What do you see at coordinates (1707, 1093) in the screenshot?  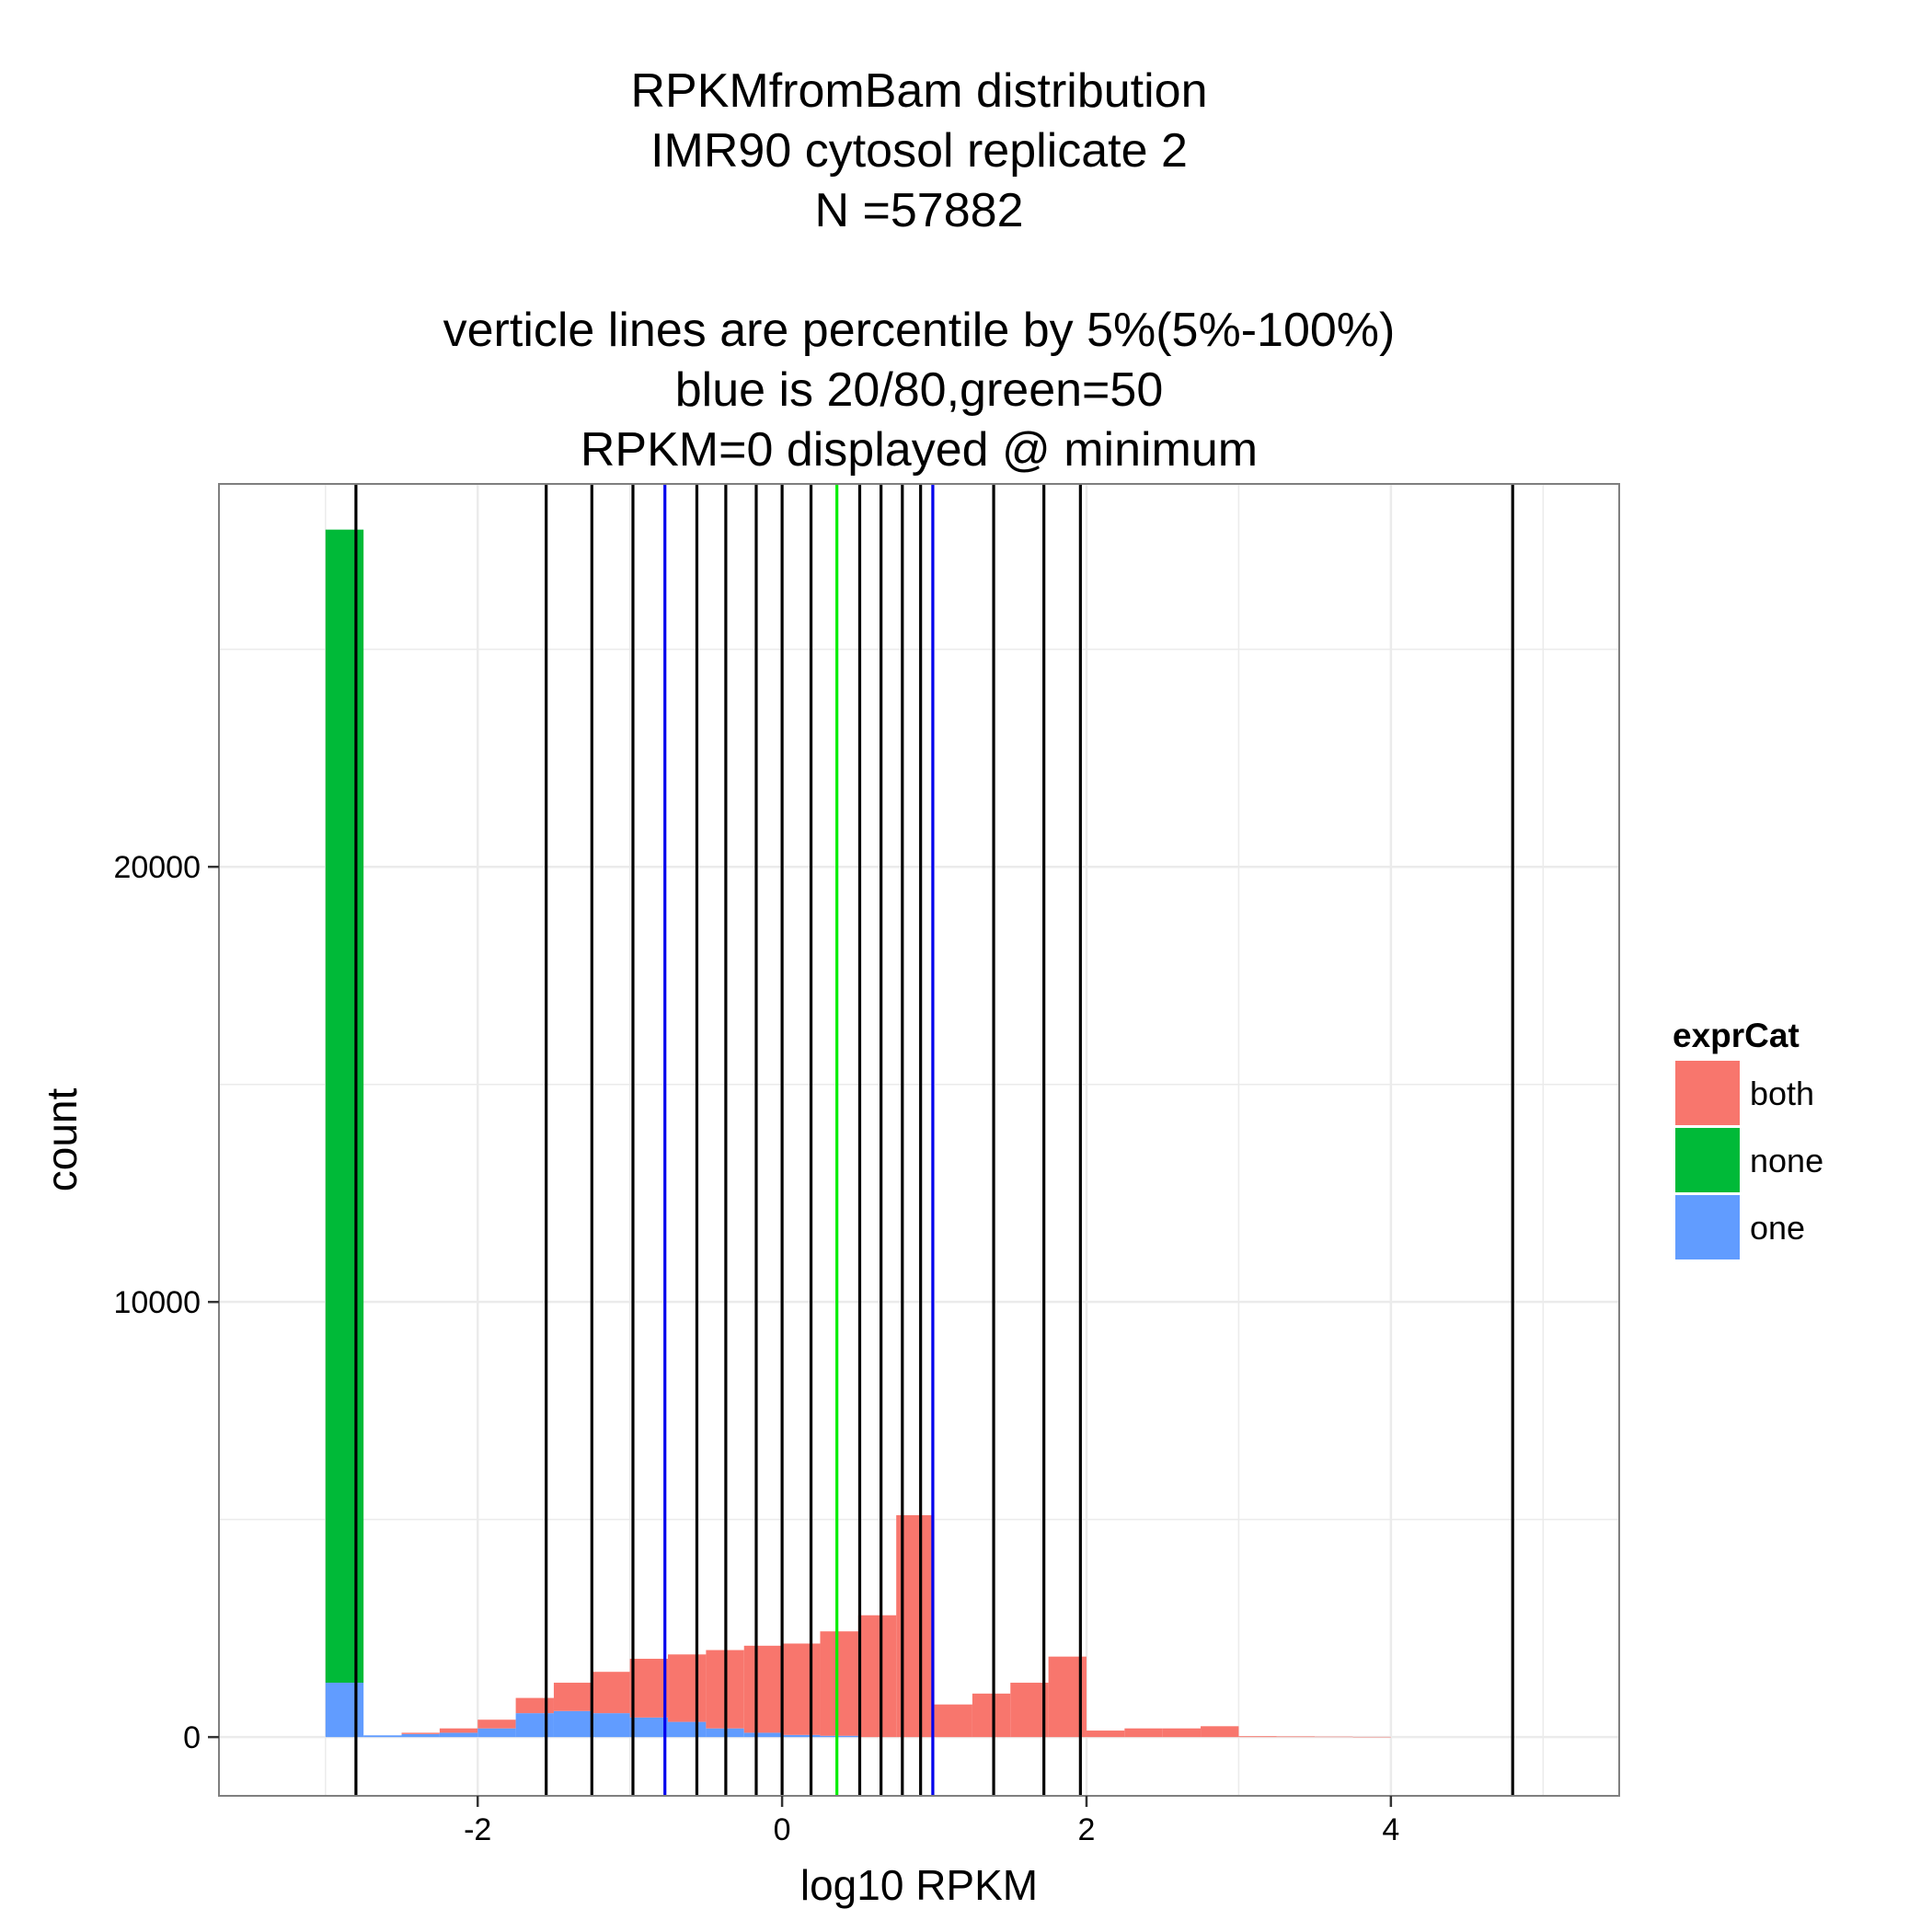 I see `legend-swatch-both` at bounding box center [1707, 1093].